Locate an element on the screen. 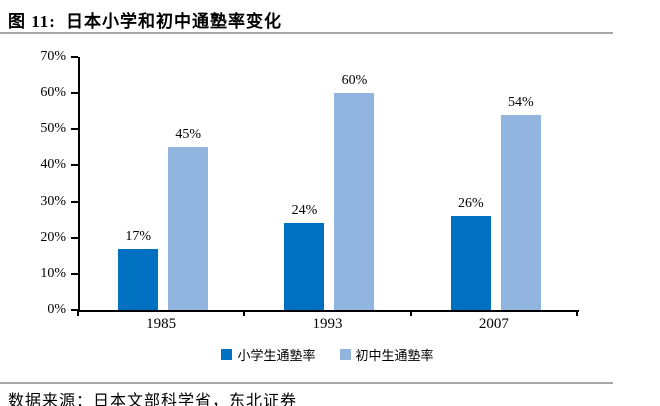 This screenshot has height=406, width=660. bar-value-label: 17% is located at coordinates (138, 236).